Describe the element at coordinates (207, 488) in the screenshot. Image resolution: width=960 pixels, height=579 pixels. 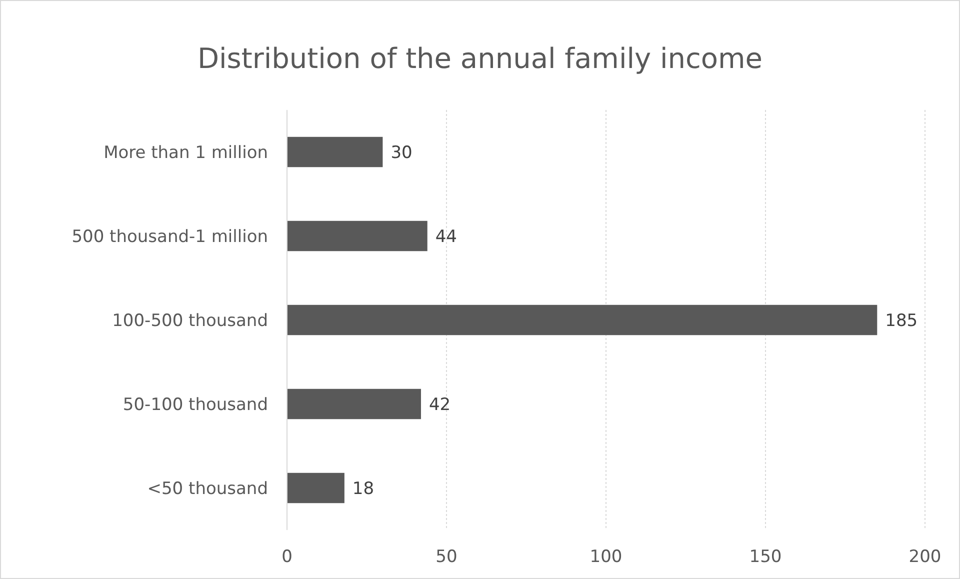
I see `y-tick-label: <50 thousand` at that location.